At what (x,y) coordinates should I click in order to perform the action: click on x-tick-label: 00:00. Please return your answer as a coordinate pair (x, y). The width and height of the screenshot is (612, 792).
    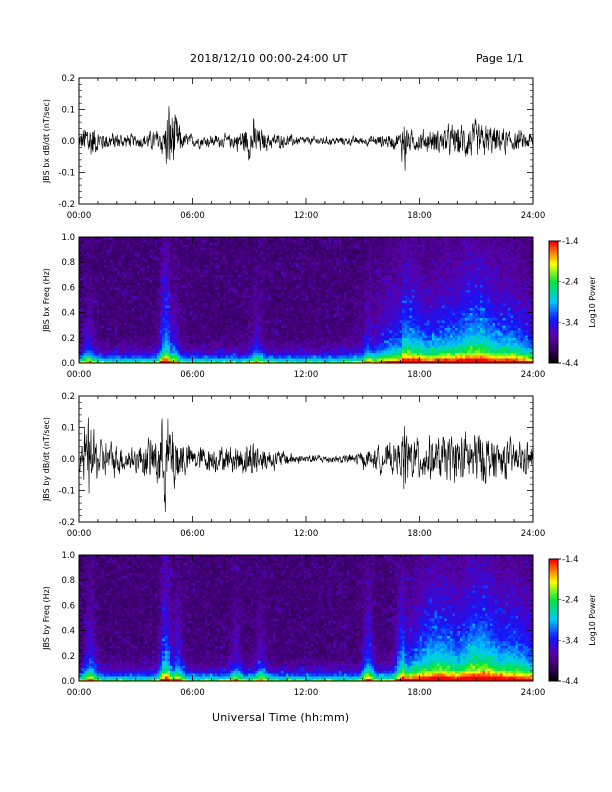
    Looking at the image, I should click on (79, 216).